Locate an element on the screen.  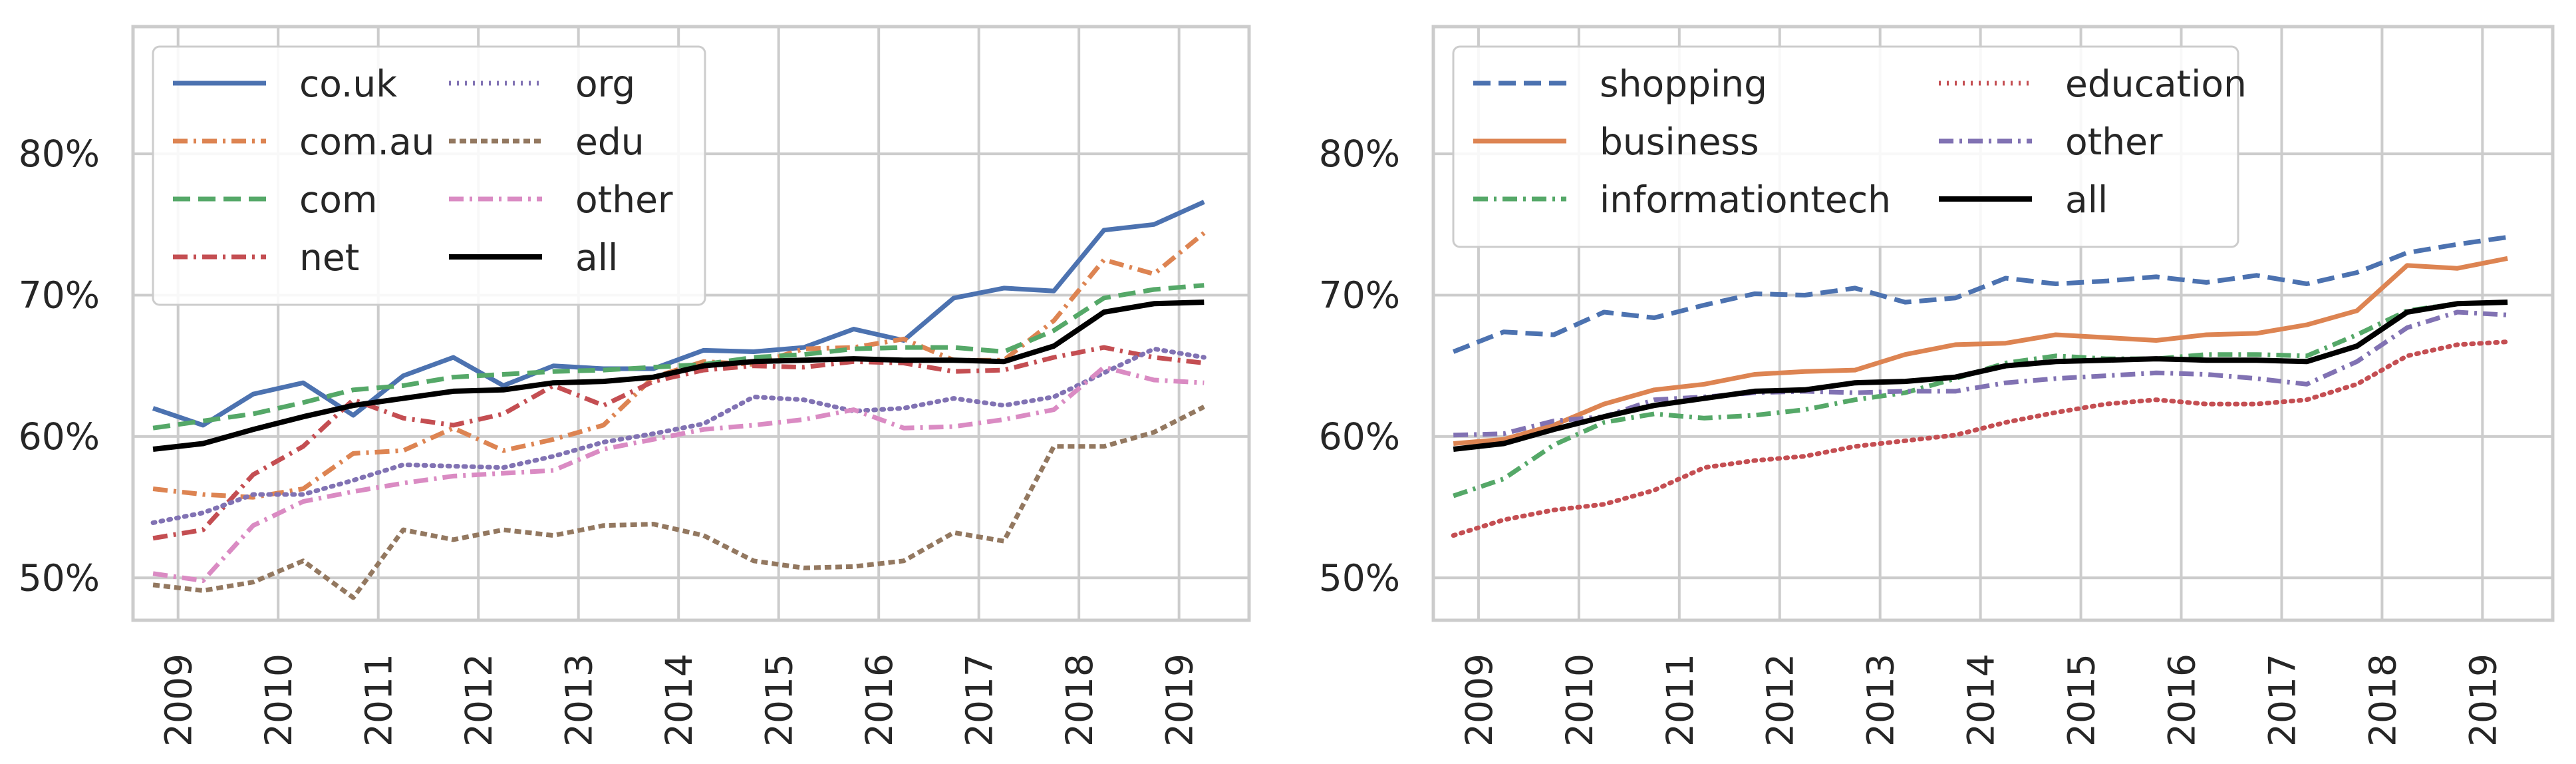
series-line-shopping is located at coordinates (1980, 294).